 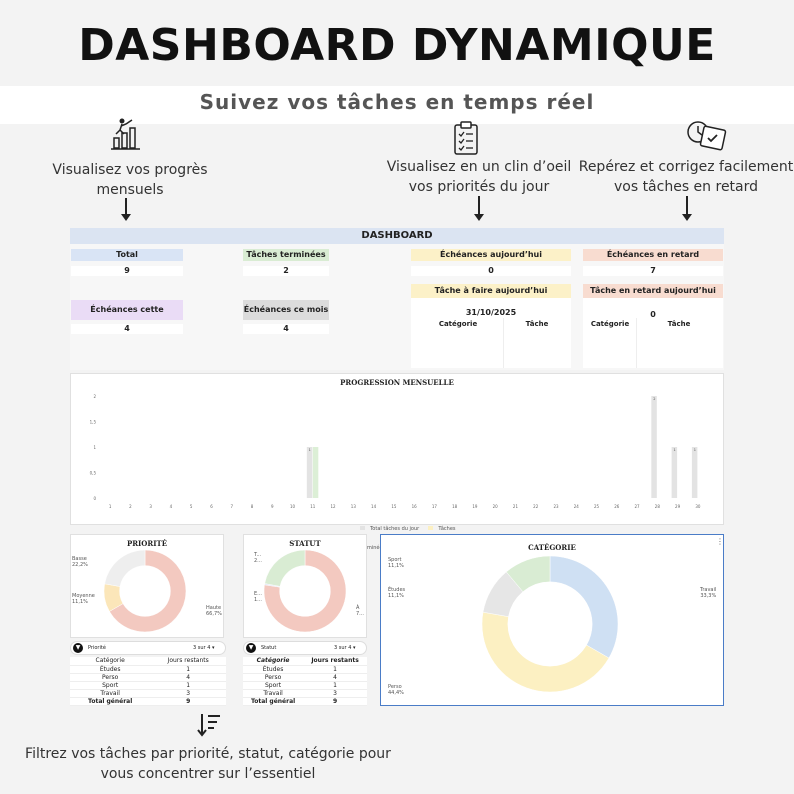 What do you see at coordinates (83, 596) in the screenshot?
I see `priority-label-moyenne-name: Moyenne` at bounding box center [83, 596].